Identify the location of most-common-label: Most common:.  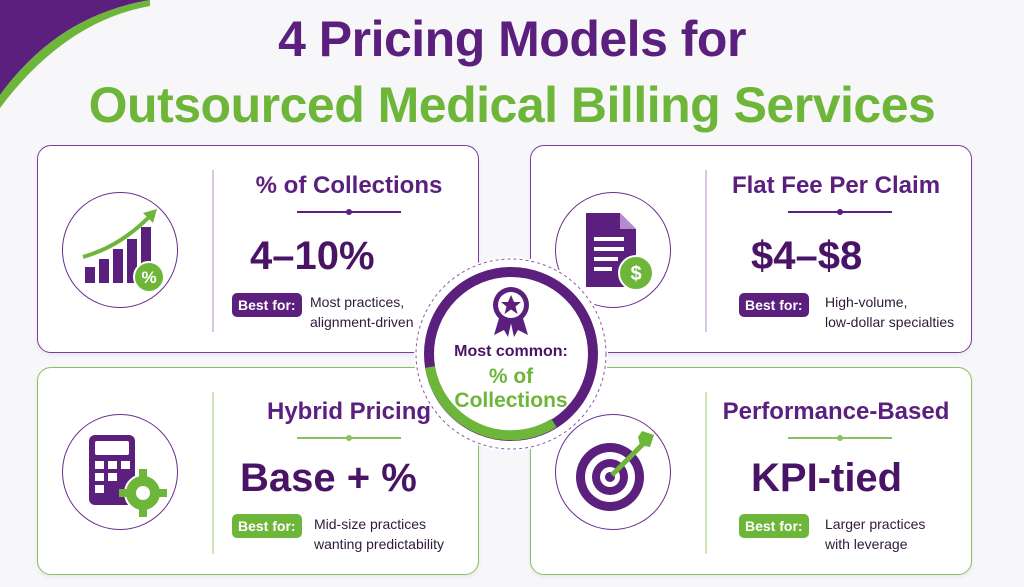
(511, 351).